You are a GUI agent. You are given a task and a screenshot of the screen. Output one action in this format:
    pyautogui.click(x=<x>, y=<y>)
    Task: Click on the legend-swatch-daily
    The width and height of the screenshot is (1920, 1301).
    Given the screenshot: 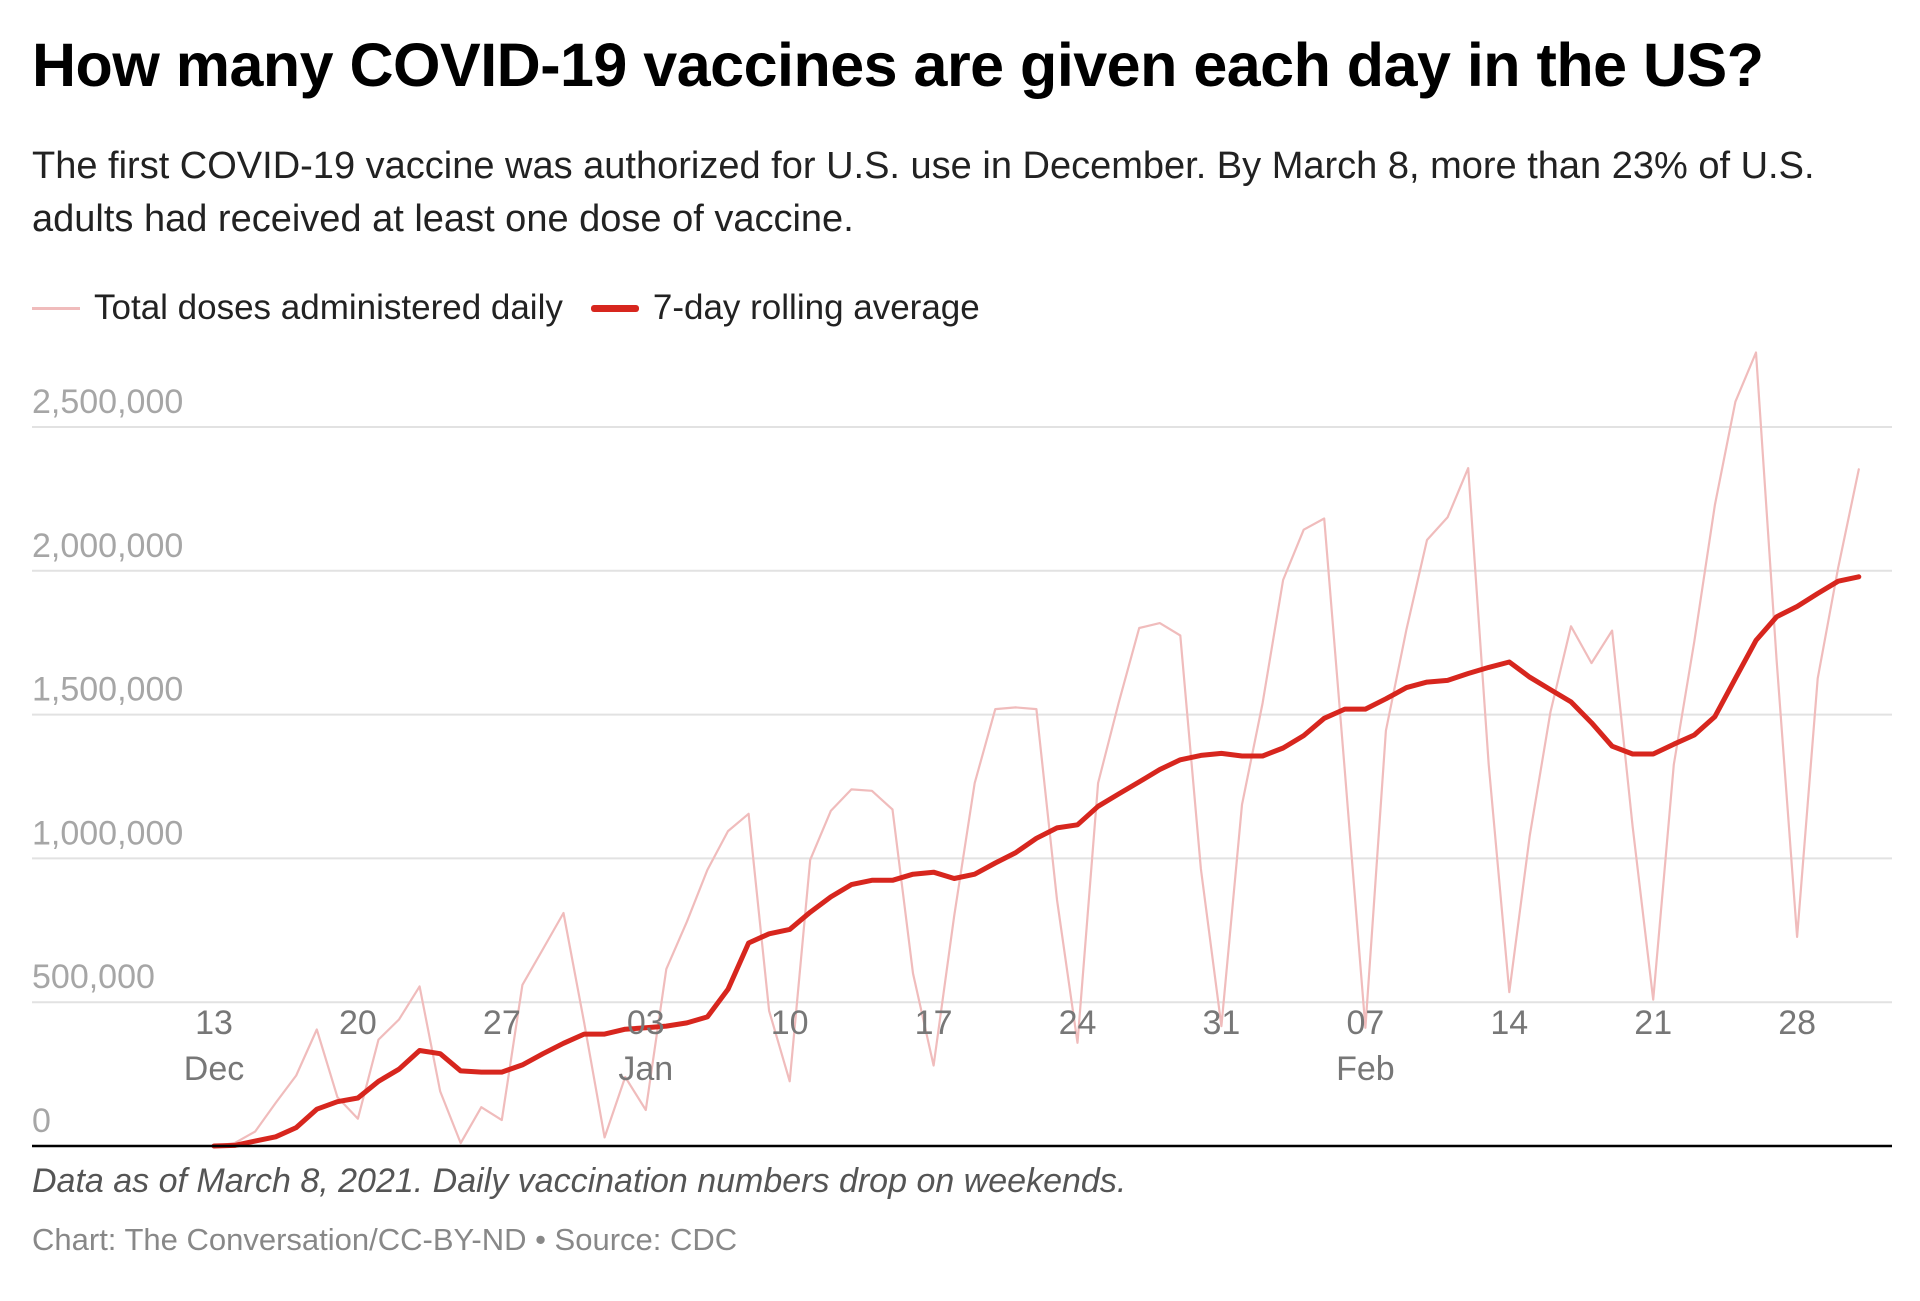 What is the action you would take?
    pyautogui.click(x=56, y=308)
    